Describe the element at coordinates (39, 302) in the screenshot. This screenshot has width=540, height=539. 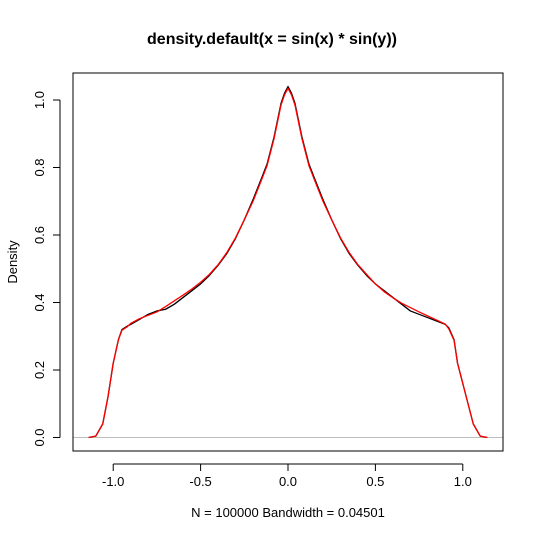
I see `y-tick-label: 0.4` at that location.